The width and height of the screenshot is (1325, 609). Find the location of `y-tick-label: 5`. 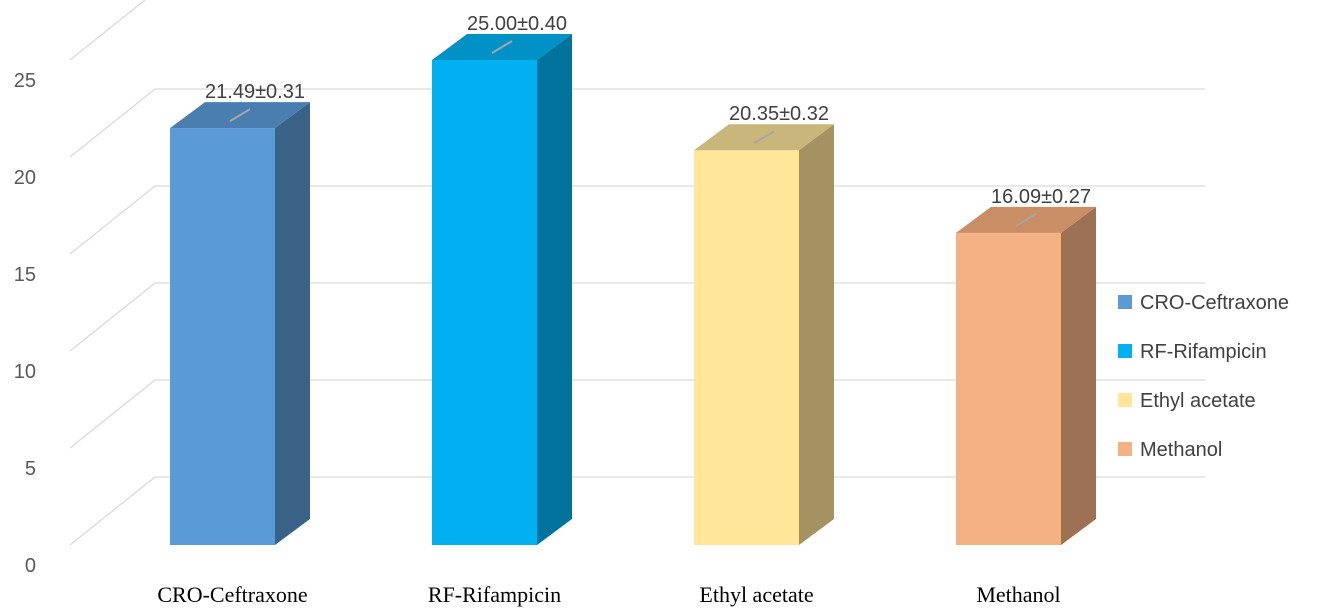

y-tick-label: 5 is located at coordinates (30, 469).